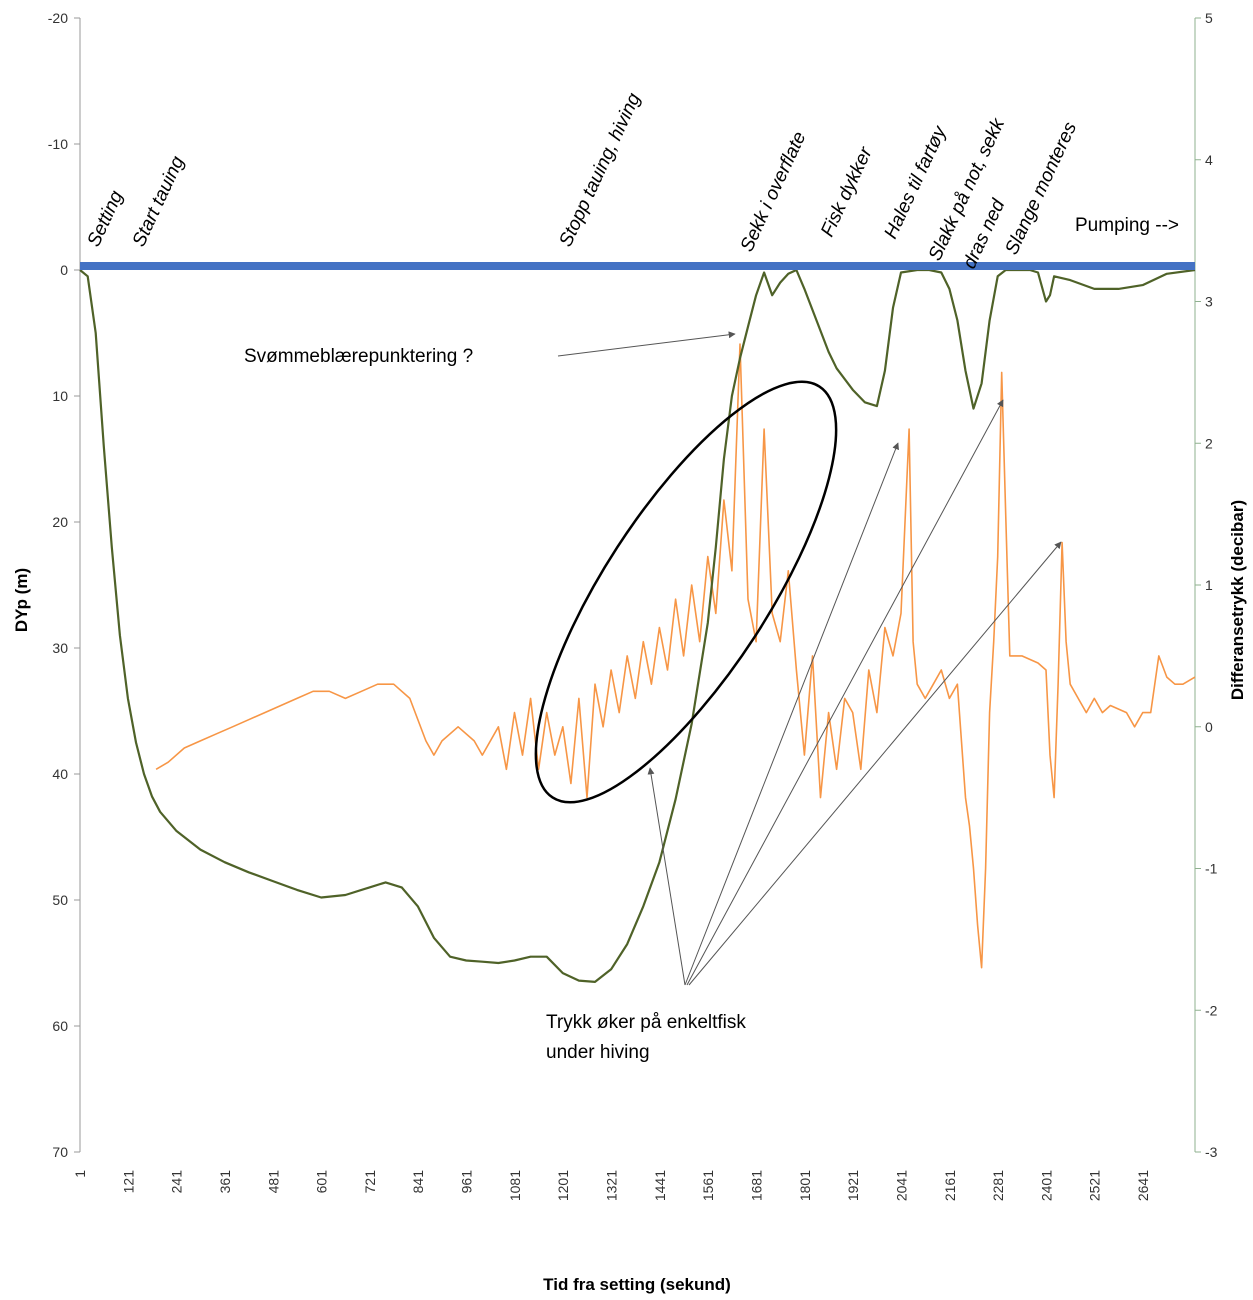  What do you see at coordinates (105, 218) in the screenshot?
I see `event-label: Setting` at bounding box center [105, 218].